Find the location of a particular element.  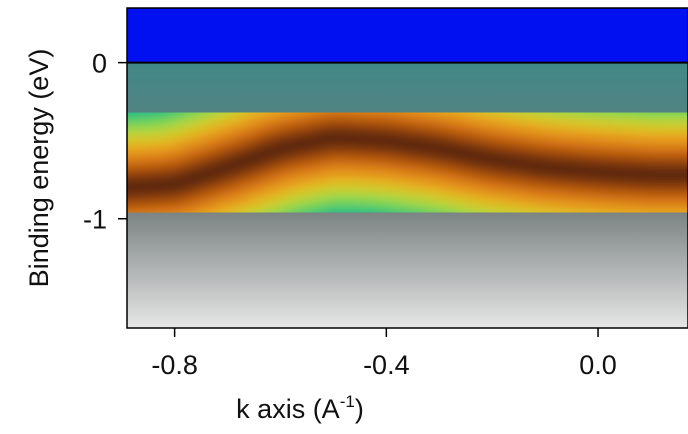

x-axis-label-suffix: ) is located at coordinates (359, 409).